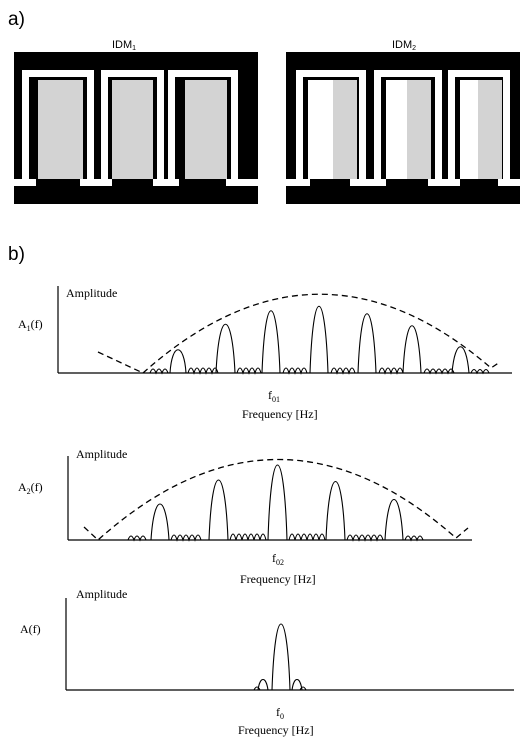 The width and height of the screenshot is (526, 745). Describe the element at coordinates (101, 594) in the screenshot. I see `plot-3-amplitude-label: Amplitude` at that location.